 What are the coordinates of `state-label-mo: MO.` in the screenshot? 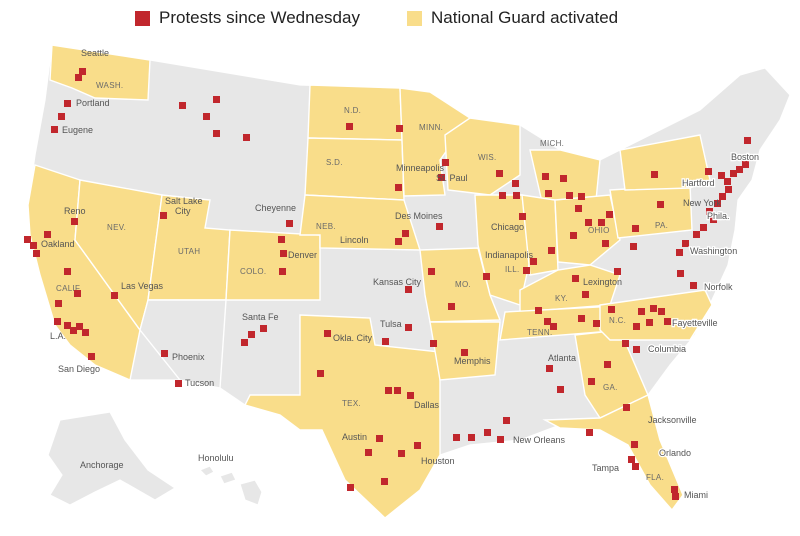 It's located at (463, 284).